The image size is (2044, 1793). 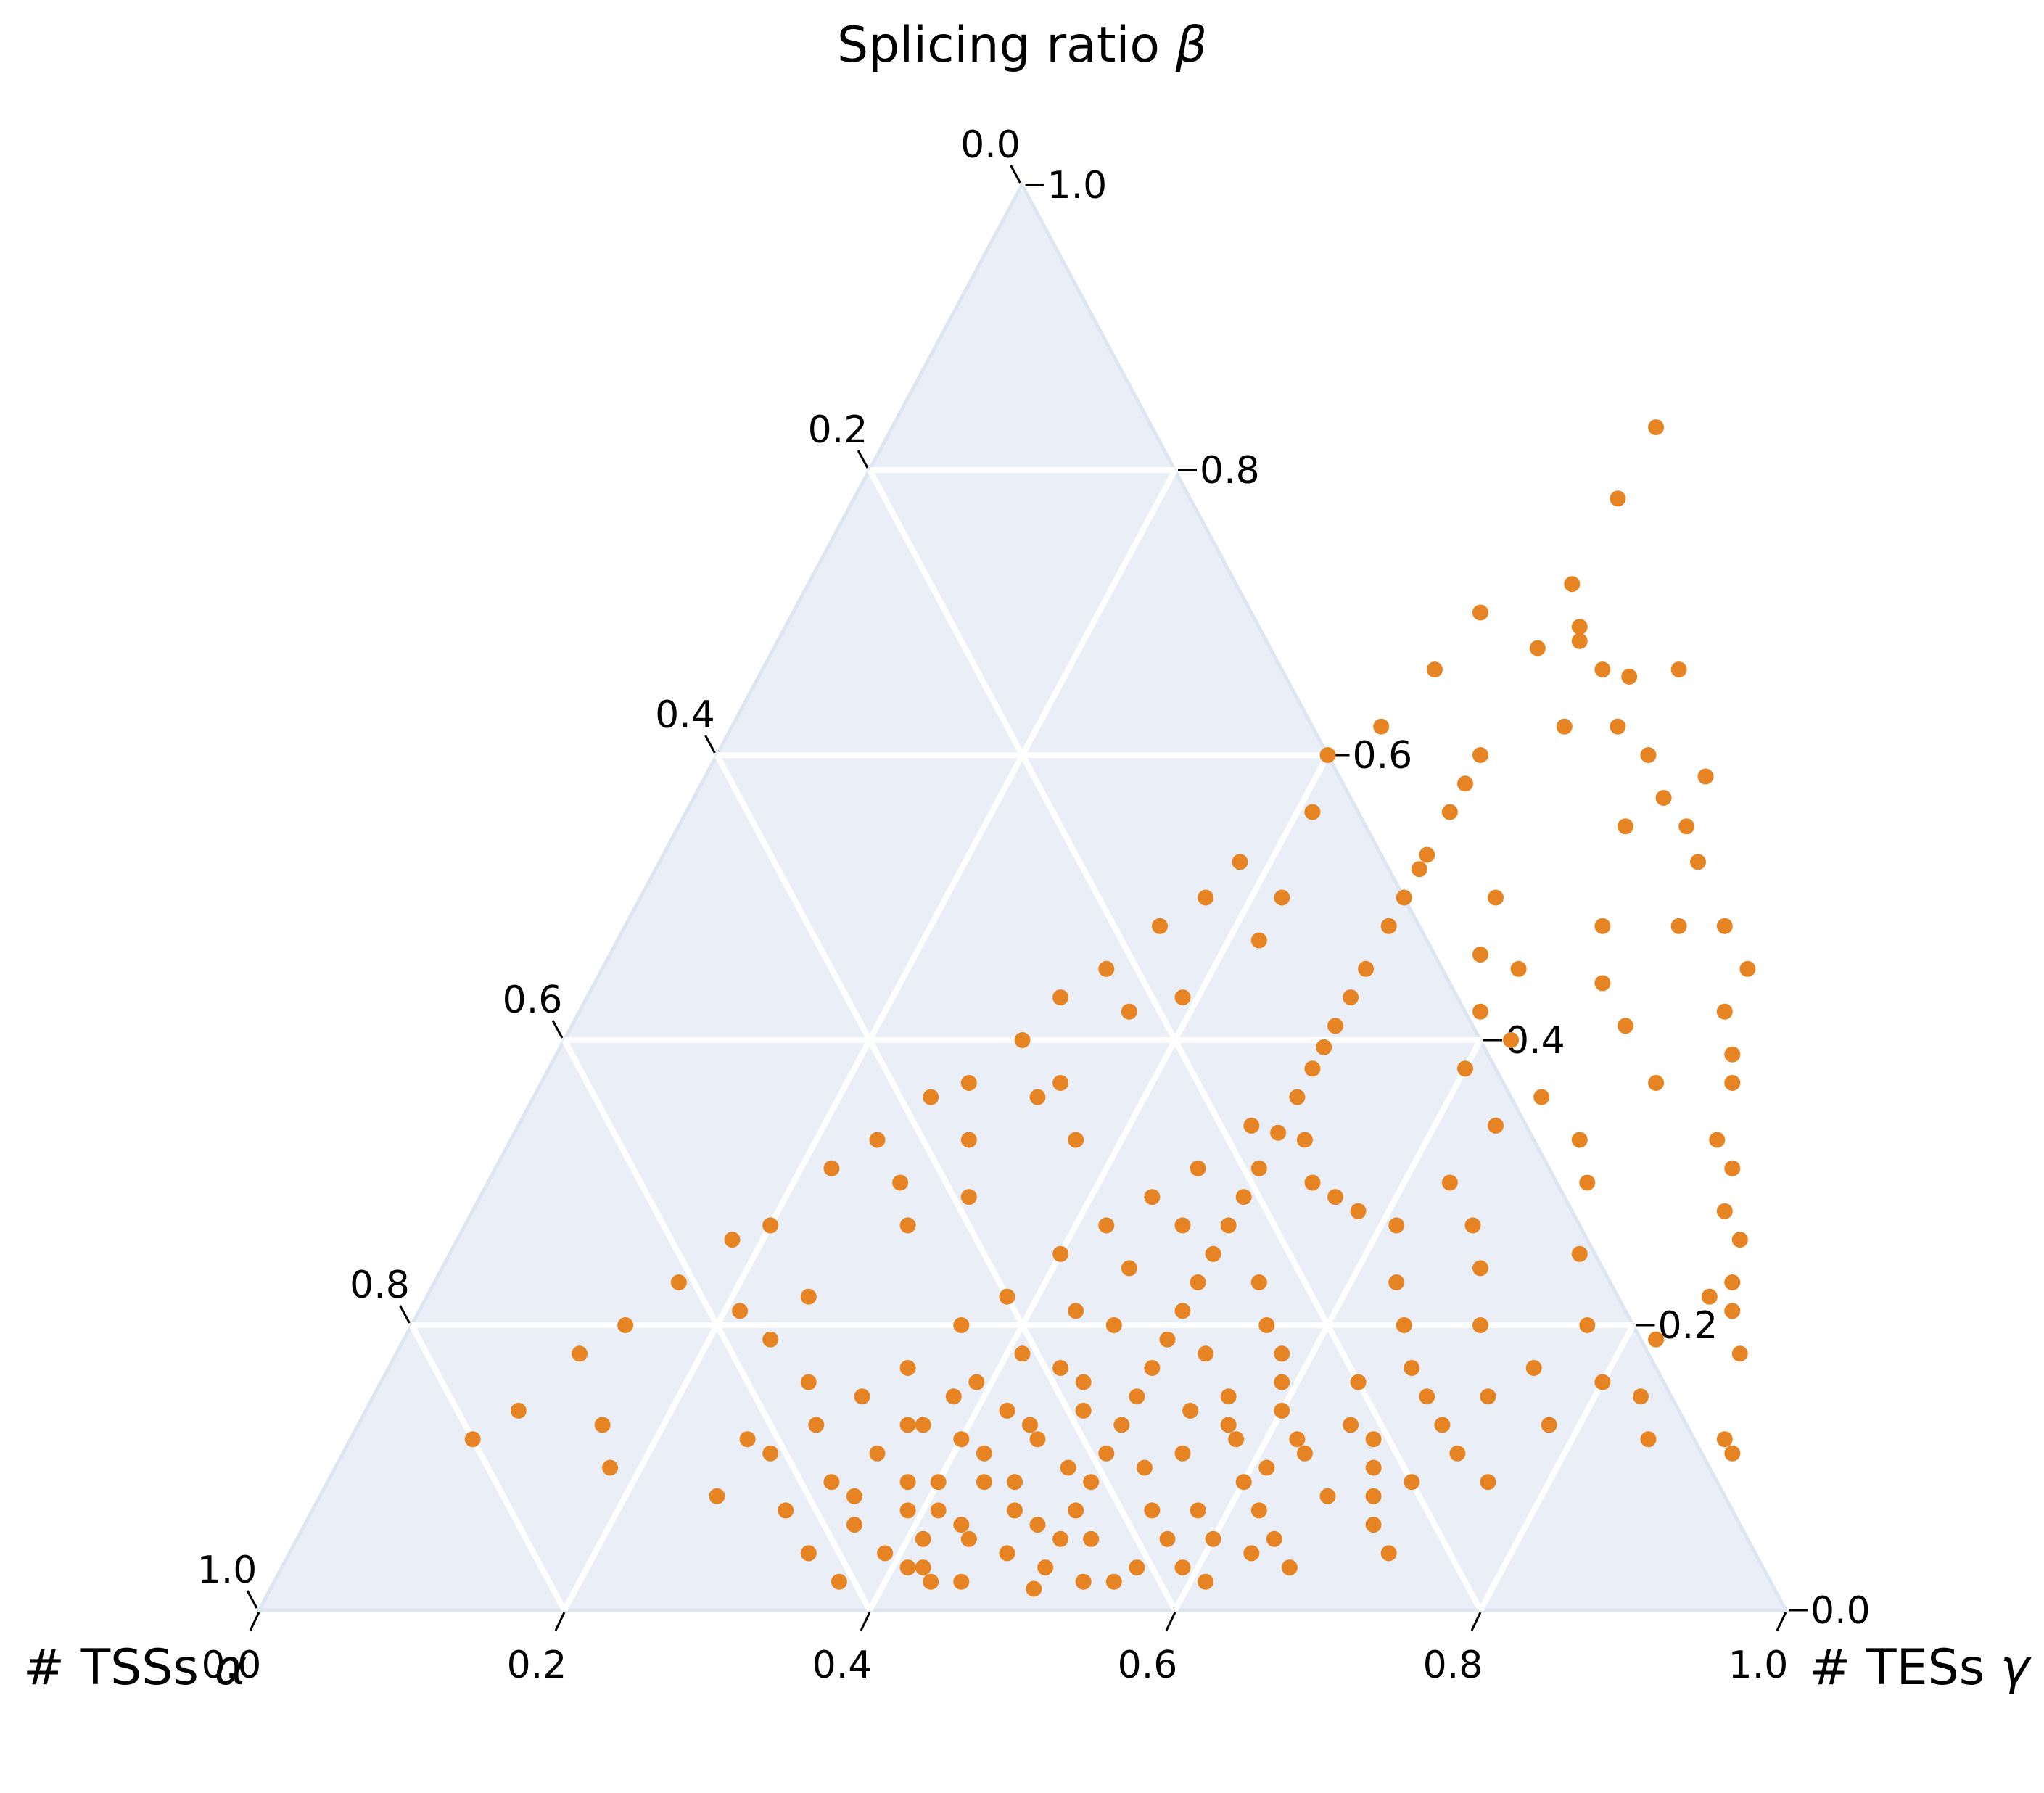 I want to click on left-tick-label: 0.8, so click(x=380, y=1285).